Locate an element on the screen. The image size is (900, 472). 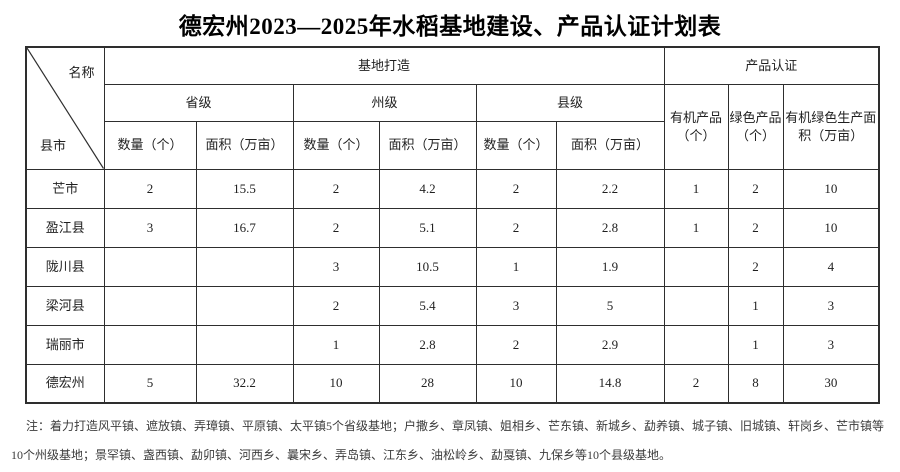
data-cell: 28 is located at coordinates (427, 383).